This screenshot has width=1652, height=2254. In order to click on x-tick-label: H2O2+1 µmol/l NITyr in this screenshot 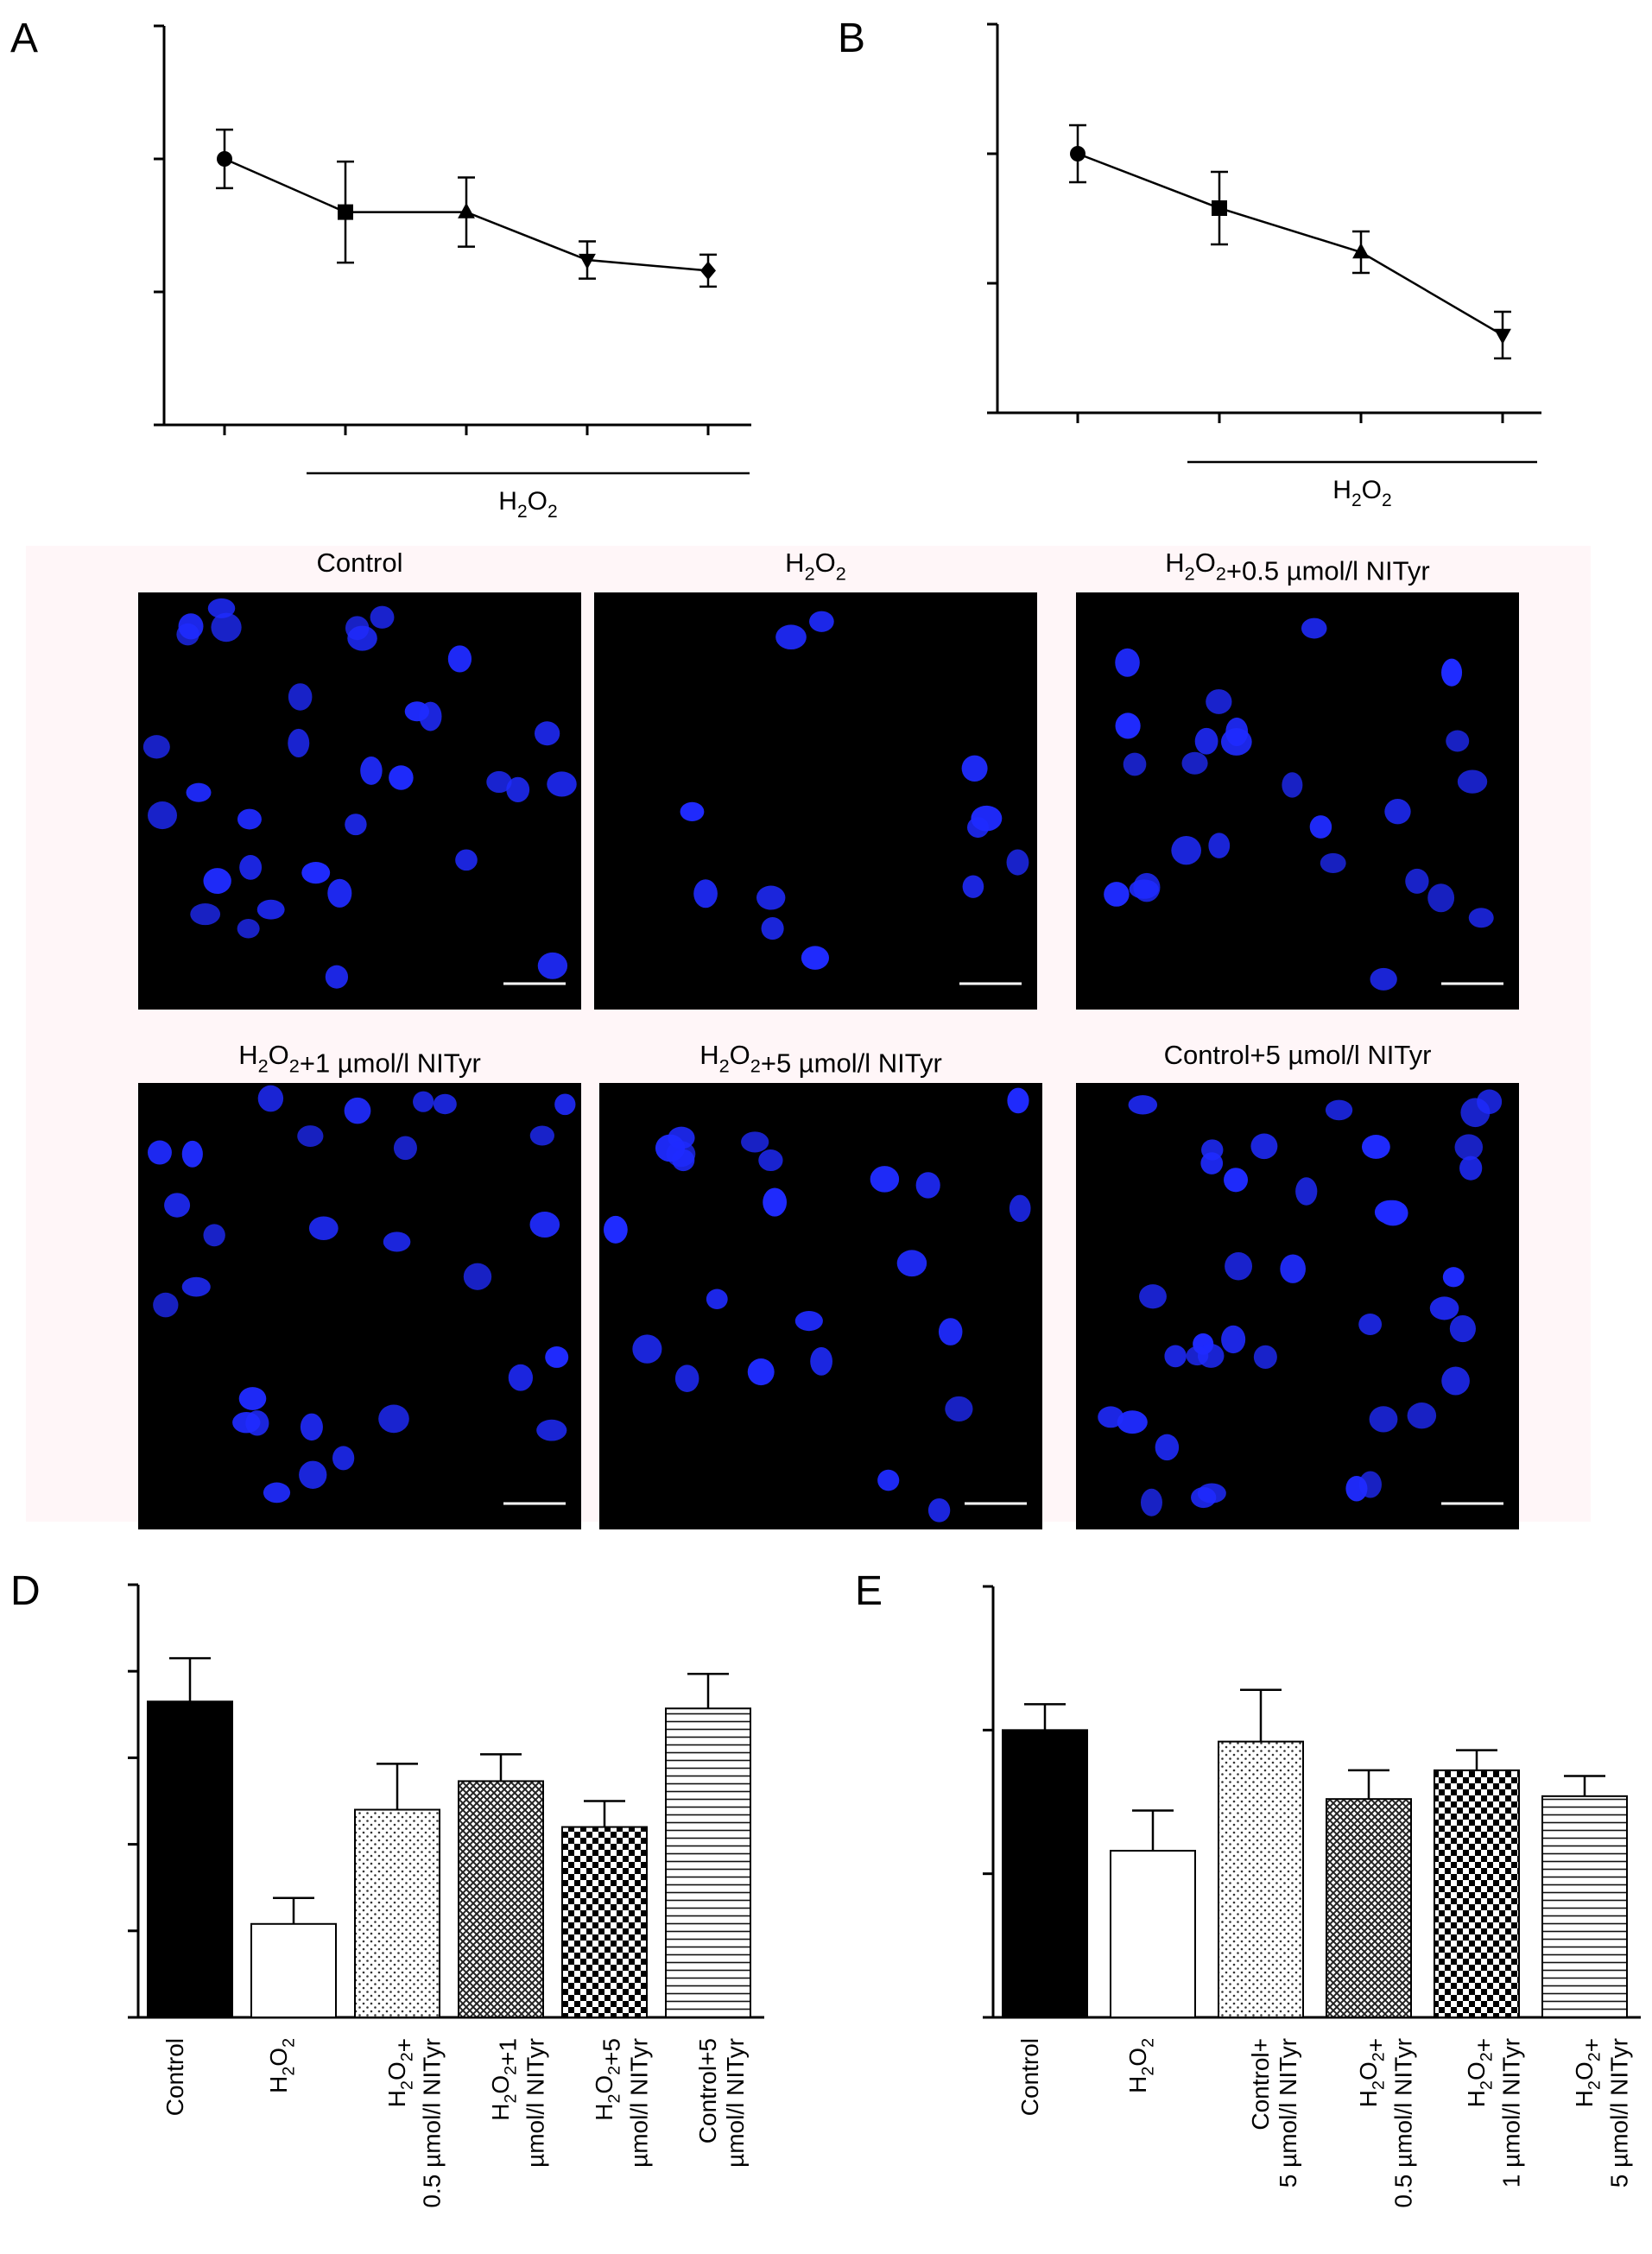, I will do `click(1494, 2113)`.